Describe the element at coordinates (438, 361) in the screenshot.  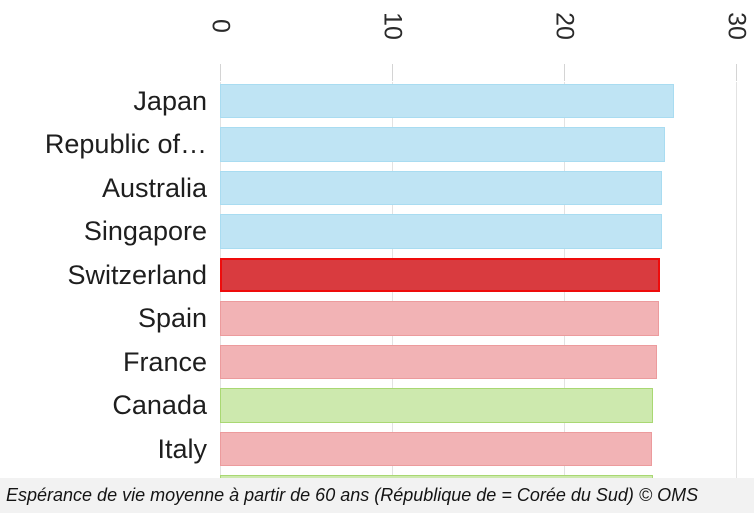
I see `bar-france` at that location.